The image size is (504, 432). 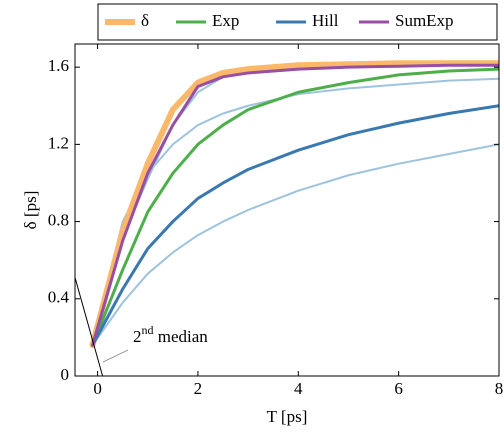 I want to click on annotation-leader, so click(x=115, y=356).